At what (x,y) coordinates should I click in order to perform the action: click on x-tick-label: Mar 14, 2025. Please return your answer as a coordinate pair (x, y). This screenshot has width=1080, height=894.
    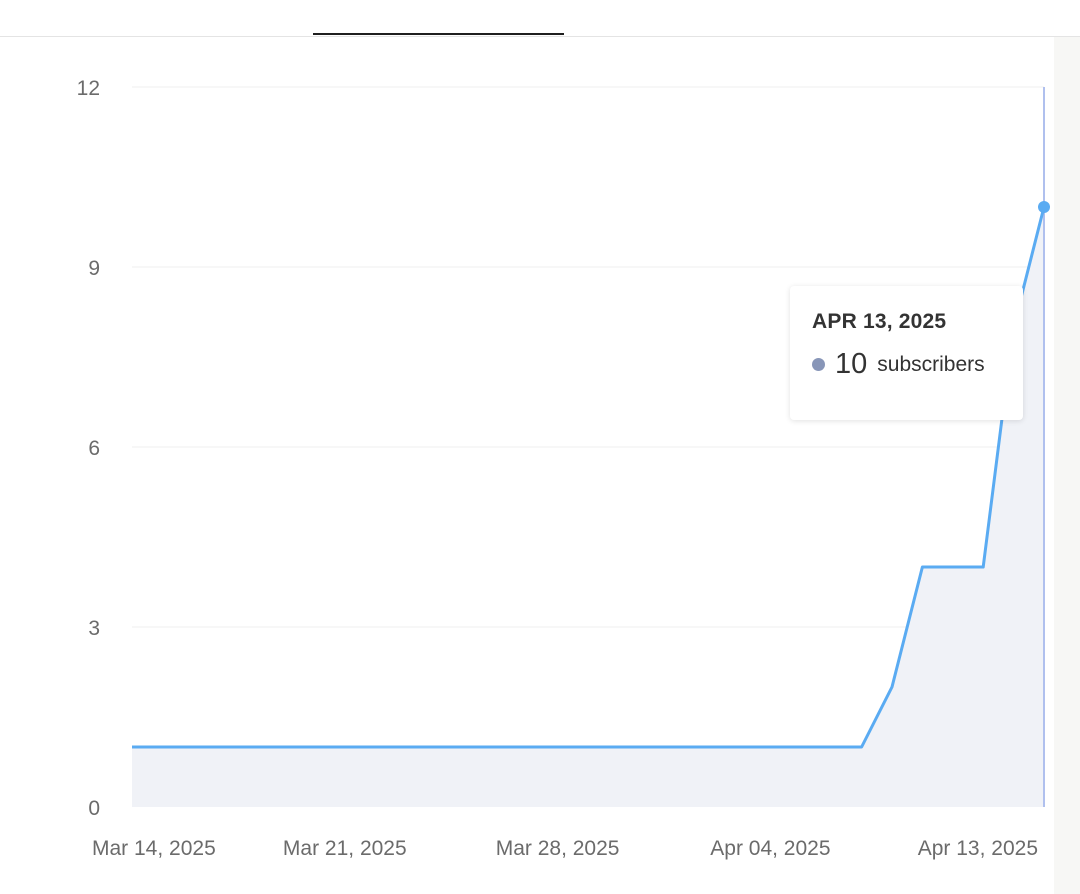
    Looking at the image, I should click on (154, 848).